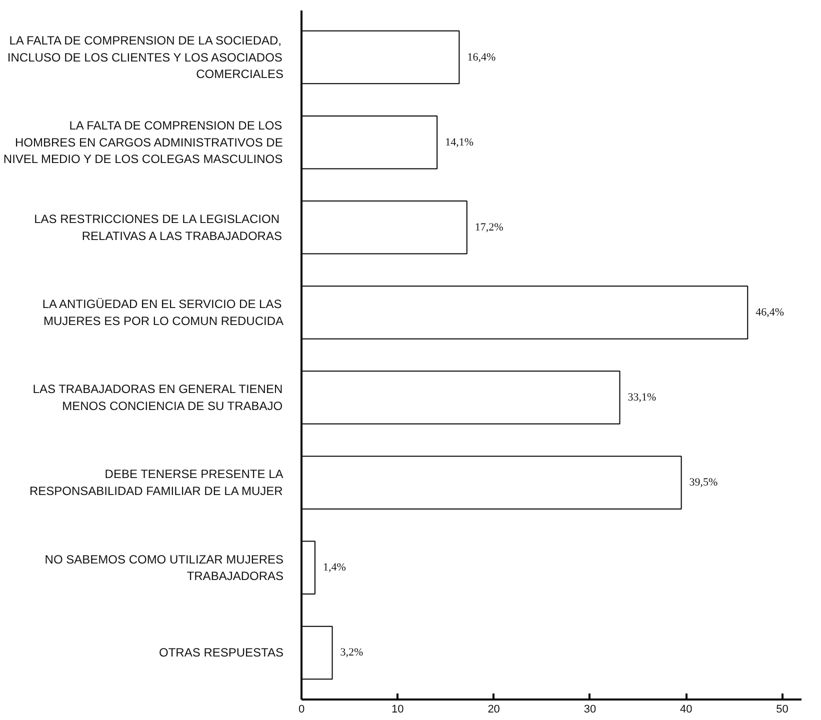 The image size is (821, 720). I want to click on data-label: 14,1%, so click(459, 142).